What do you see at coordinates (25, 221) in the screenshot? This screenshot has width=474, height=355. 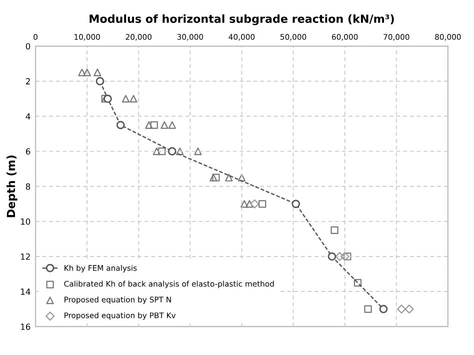 I see `y-tick-label: 10` at bounding box center [25, 221].